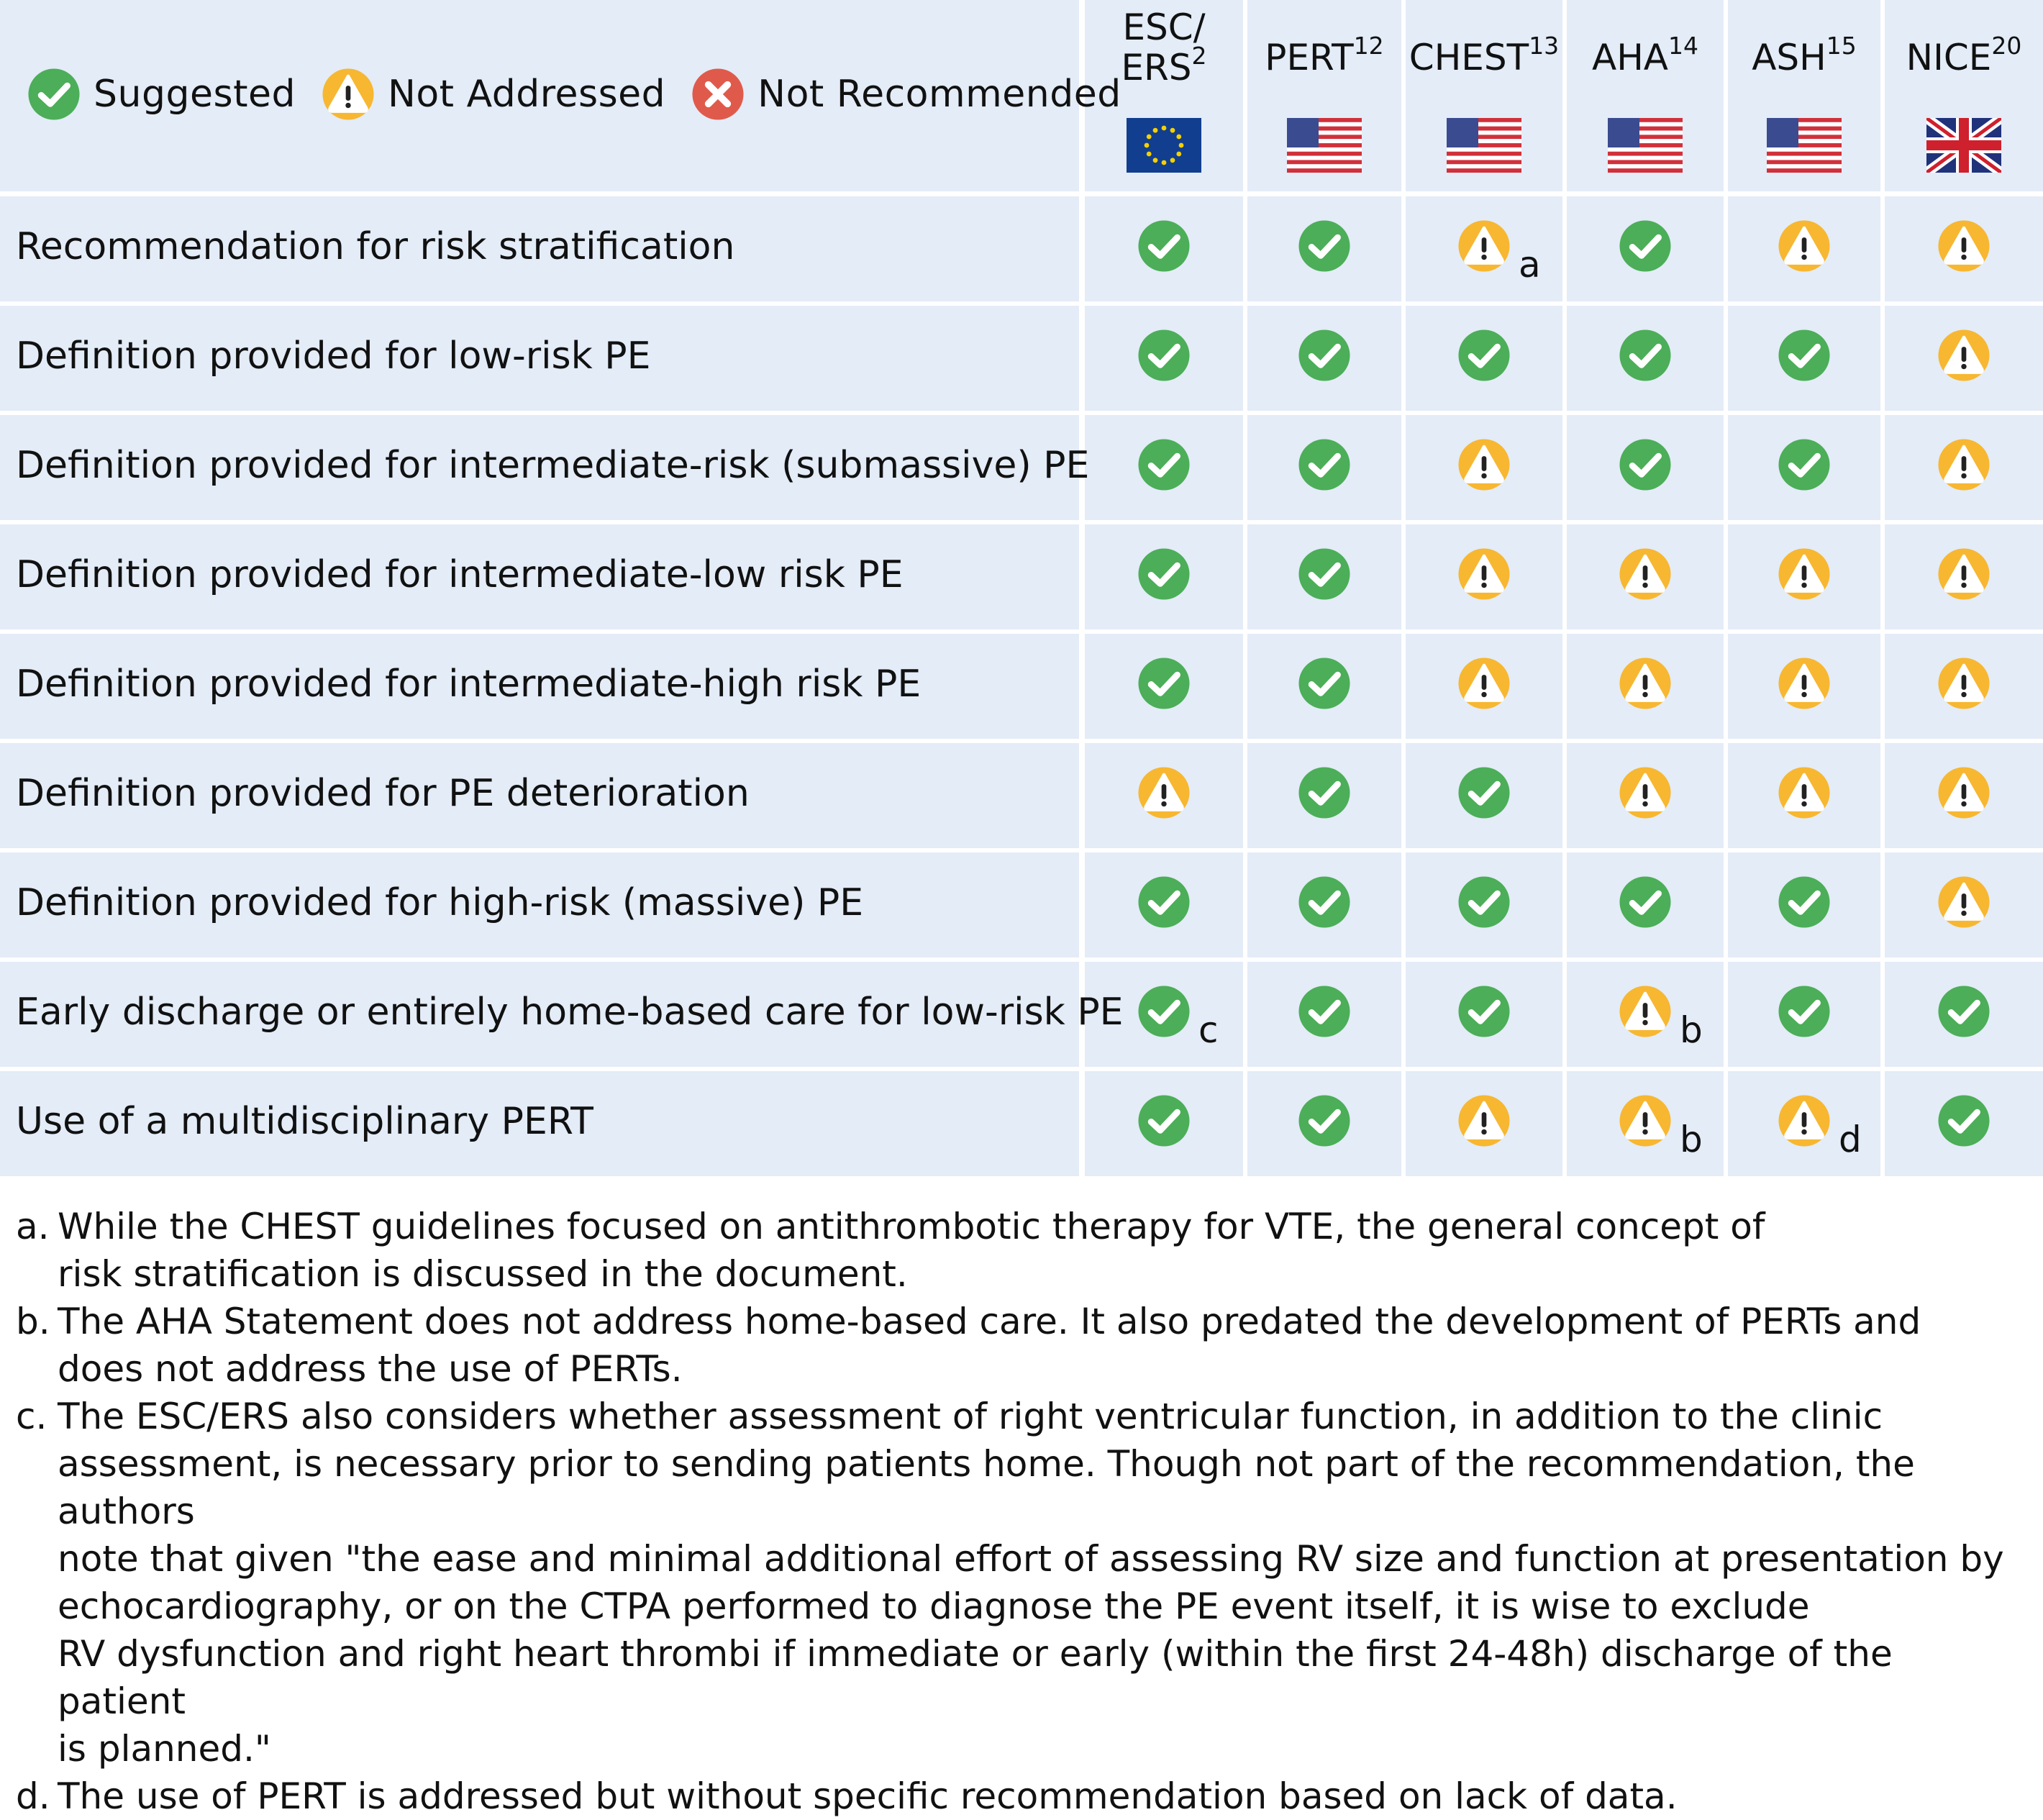  Describe the element at coordinates (1199, 56) in the screenshot. I see `column-ref: 2` at that location.